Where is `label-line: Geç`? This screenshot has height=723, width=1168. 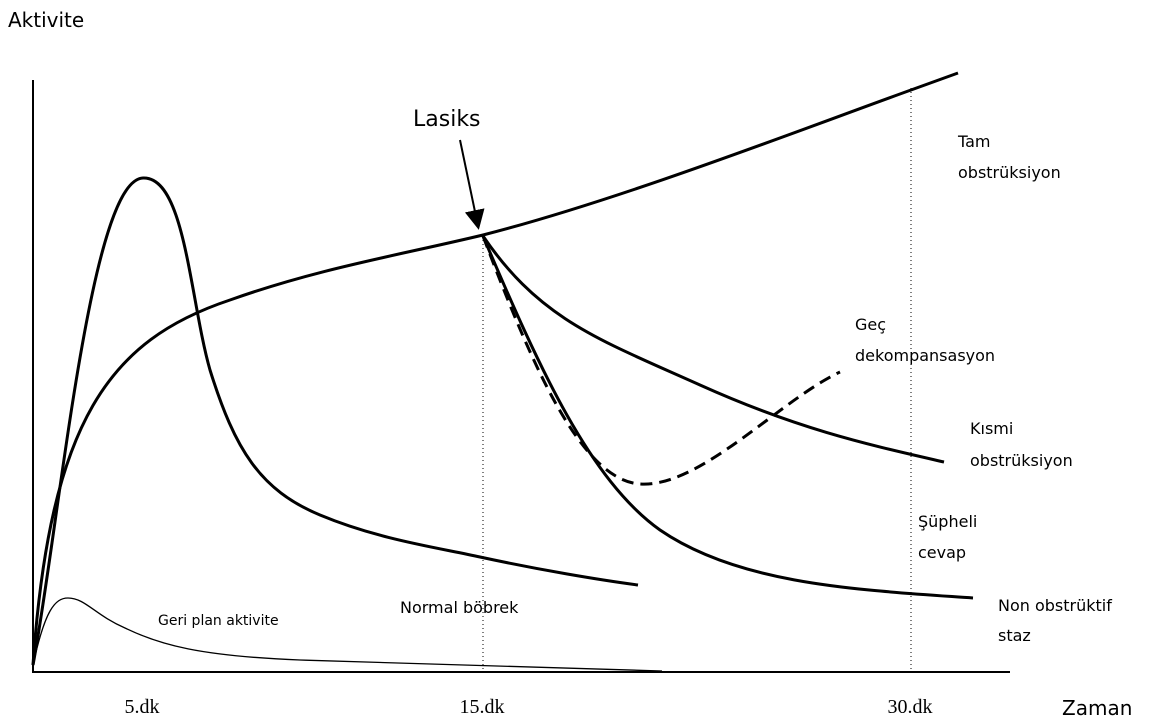 label-line: Geç is located at coordinates (870, 324).